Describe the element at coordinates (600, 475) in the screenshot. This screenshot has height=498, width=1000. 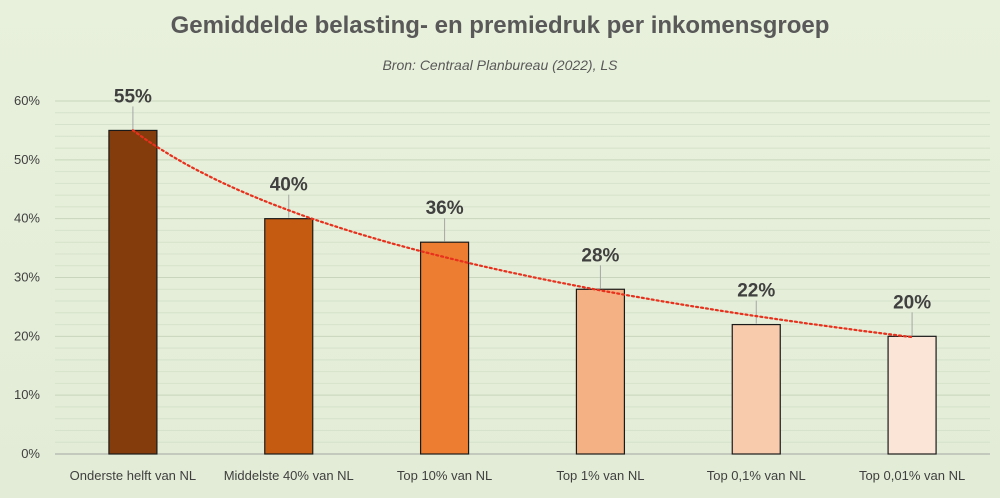
I see `x-tick-label: Top 1% van NL` at that location.